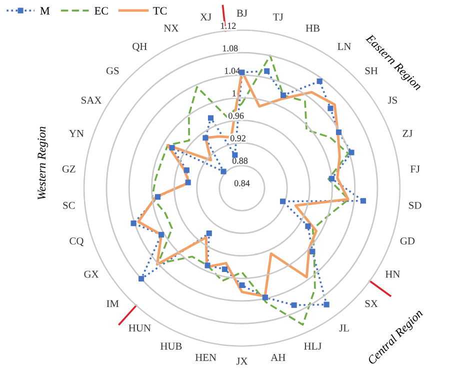  I want to click on y-tick-label: 1.04, so click(232, 71).